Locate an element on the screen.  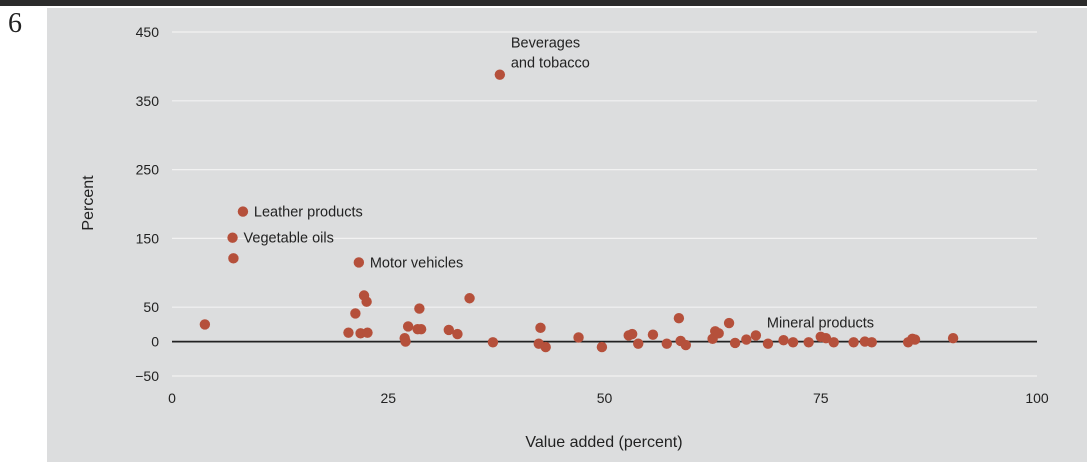
y-tick-label: 50 is located at coordinates (151, 307).